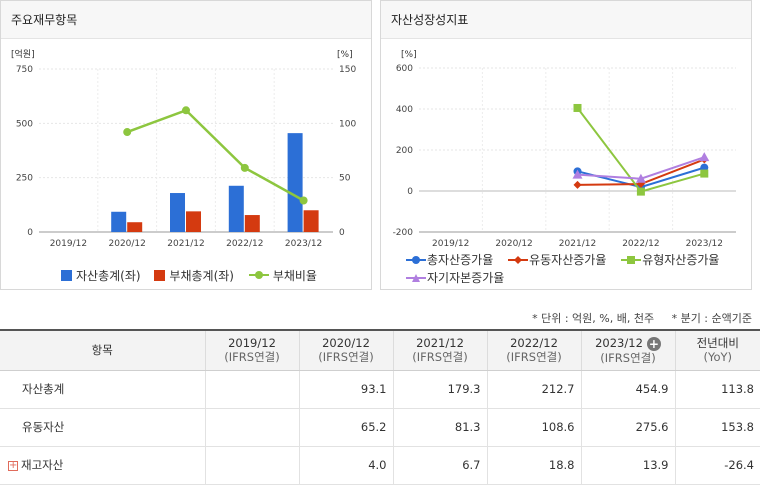 This screenshot has width=760, height=485. Describe the element at coordinates (619, 343) in the screenshot. I see `header-year: 2023/12` at that location.